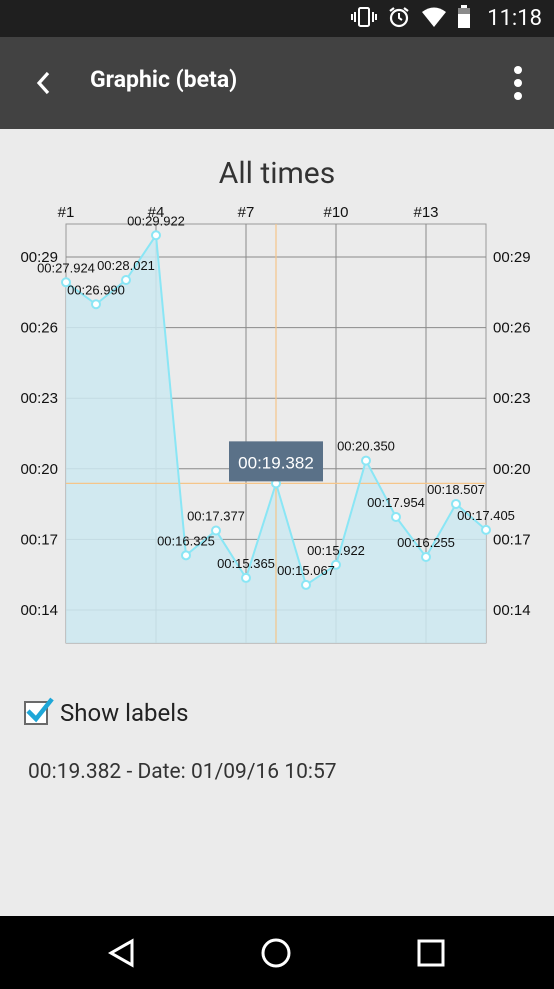  I want to click on data-label: 00:15.922, so click(336, 550).